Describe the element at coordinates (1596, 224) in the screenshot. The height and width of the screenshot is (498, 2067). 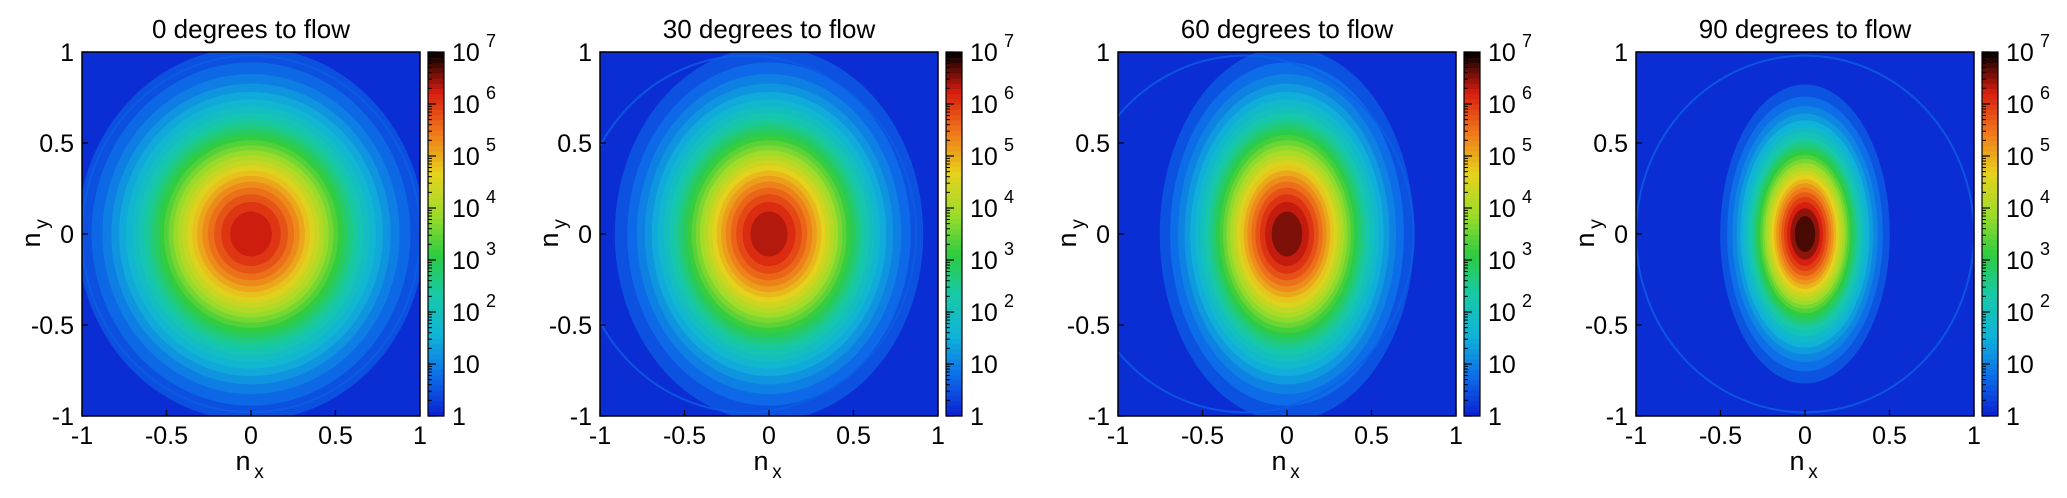
I see `y-axis-label-subscript: y` at that location.